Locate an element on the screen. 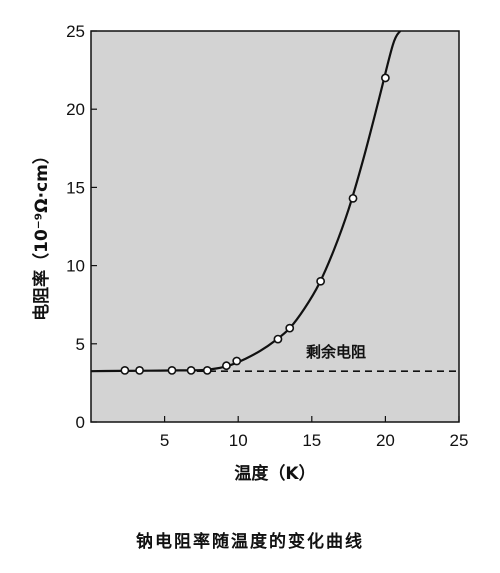 Image resolution: width=500 pixels, height=573 pixels. x-tick-label: 25 is located at coordinates (459, 440).